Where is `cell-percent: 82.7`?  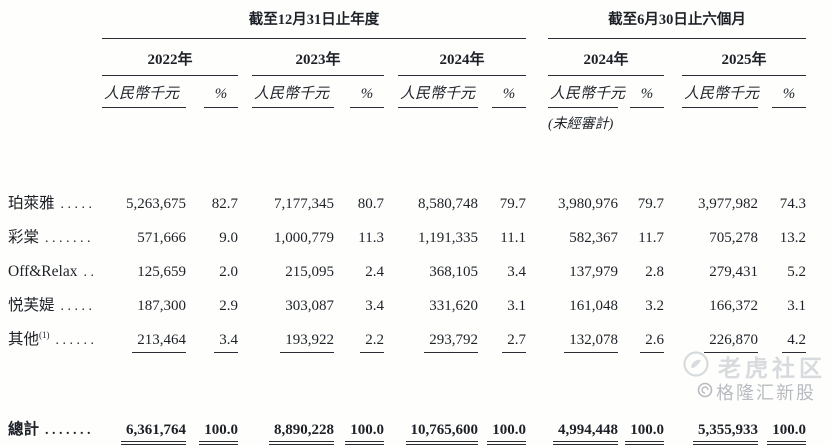
cell-percent: 82.7 is located at coordinates (224, 204).